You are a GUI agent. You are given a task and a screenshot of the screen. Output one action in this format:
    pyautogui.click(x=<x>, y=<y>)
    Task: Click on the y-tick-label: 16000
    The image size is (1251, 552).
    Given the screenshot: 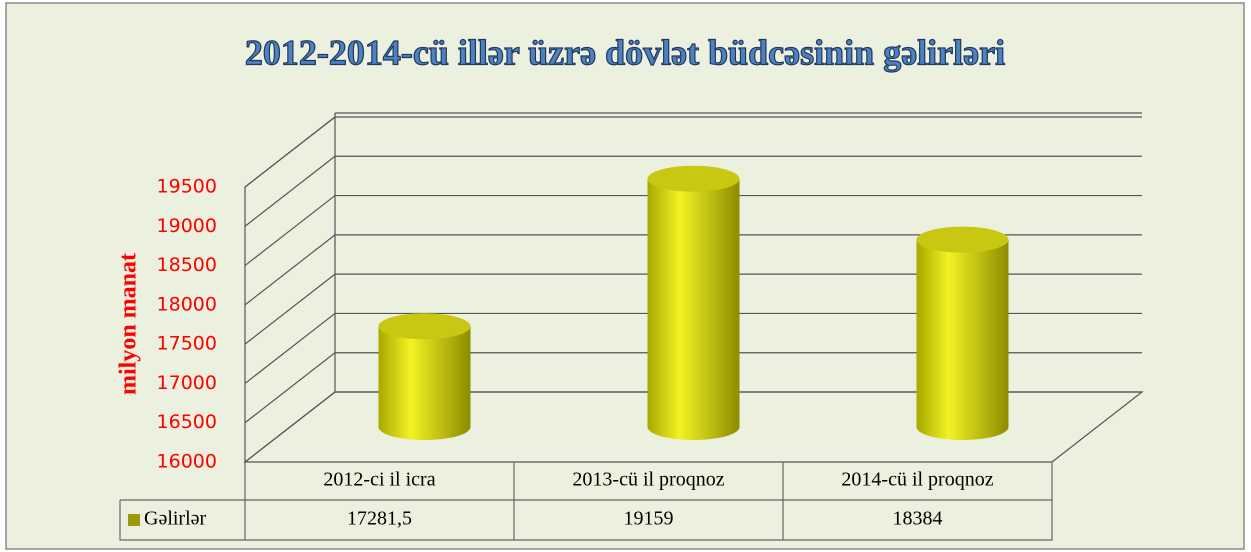 What is the action you would take?
    pyautogui.click(x=187, y=462)
    